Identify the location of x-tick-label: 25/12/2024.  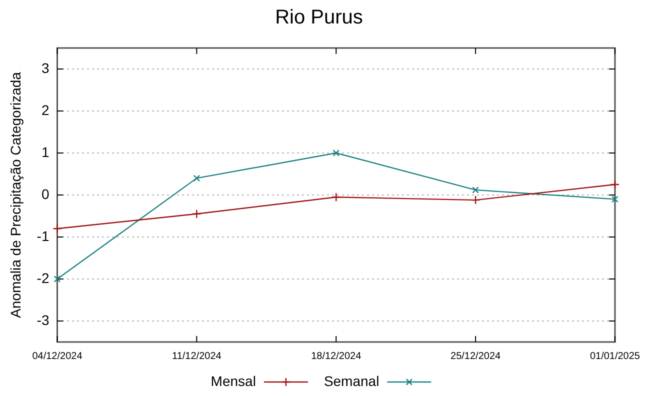
(475, 356).